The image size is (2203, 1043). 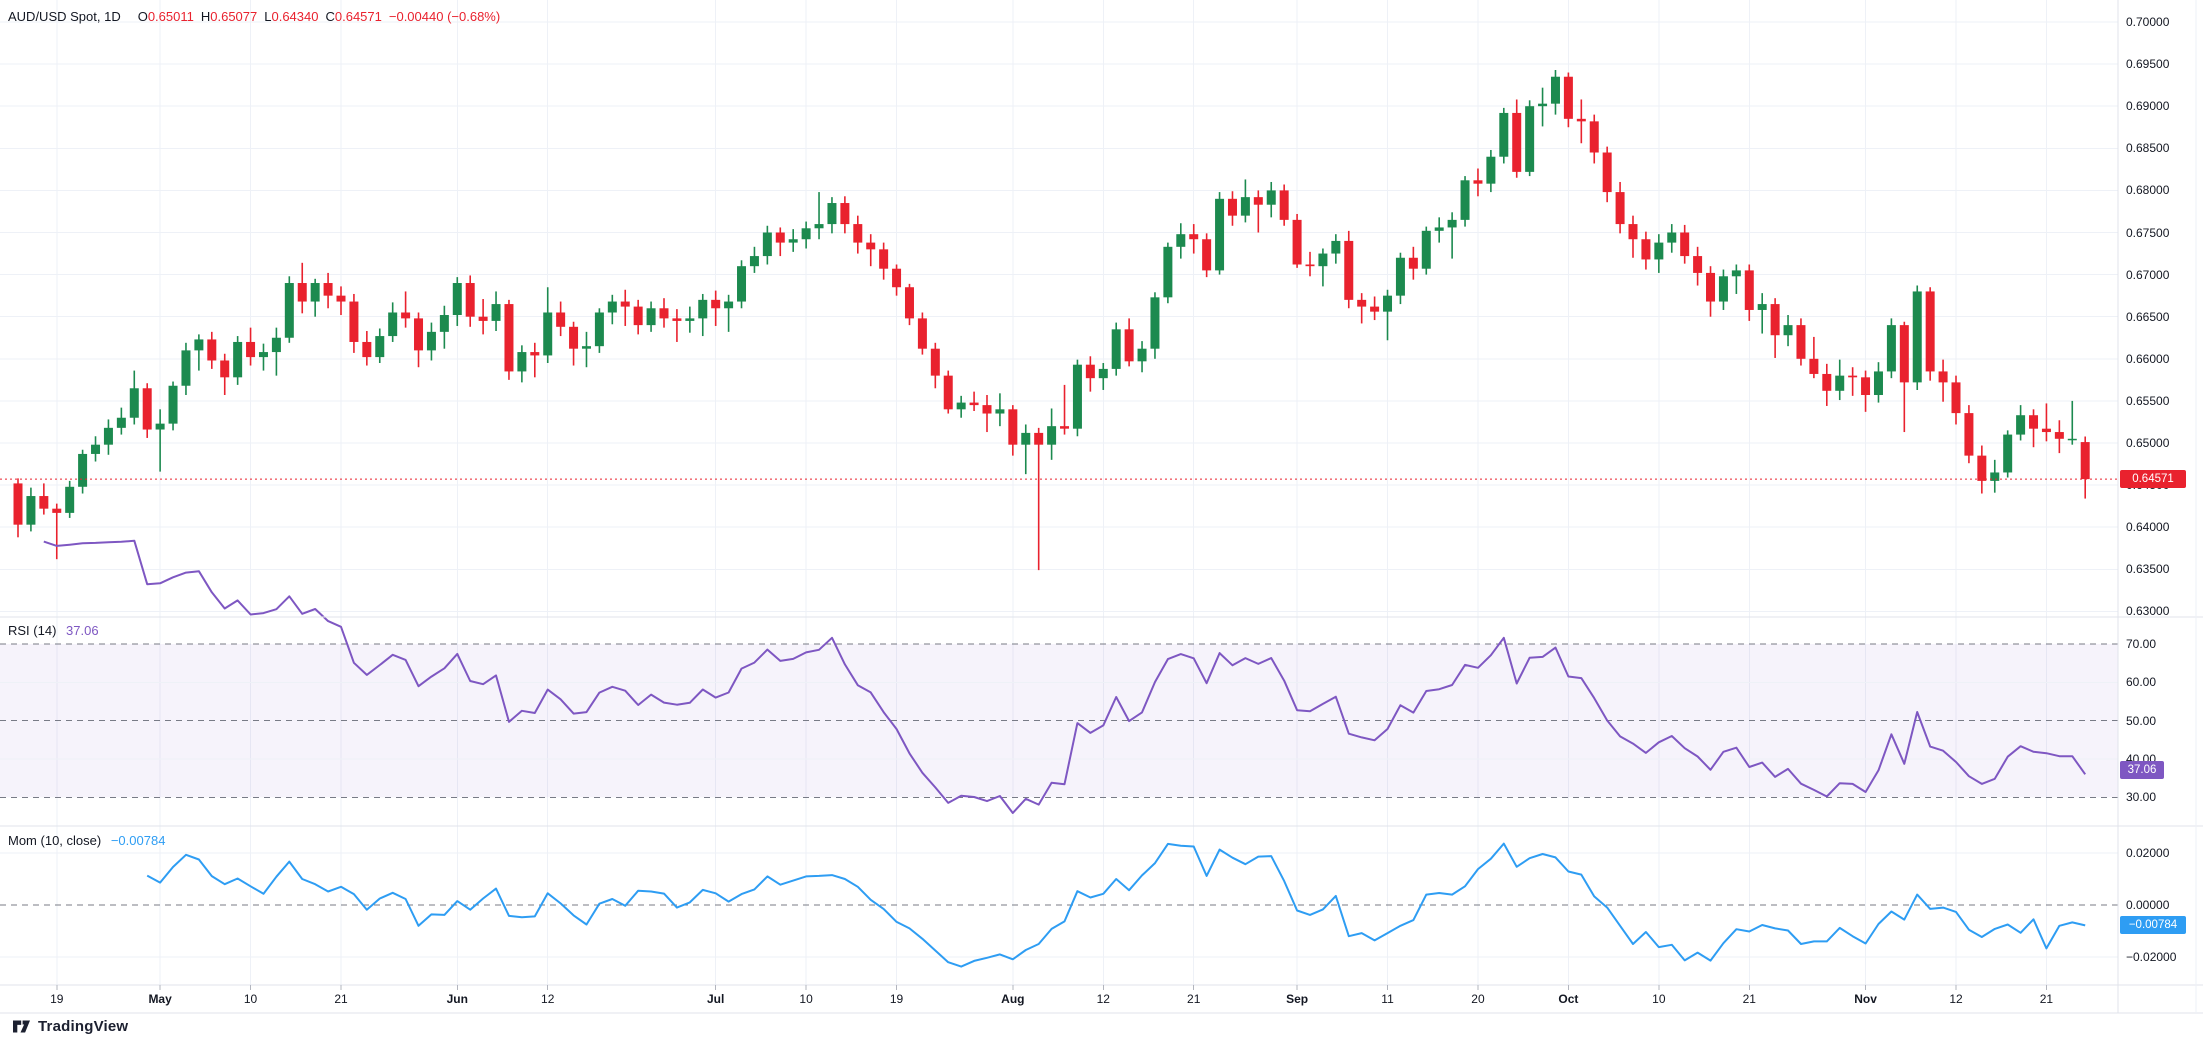 What do you see at coordinates (330, 16) in the screenshot?
I see `close-label: C` at bounding box center [330, 16].